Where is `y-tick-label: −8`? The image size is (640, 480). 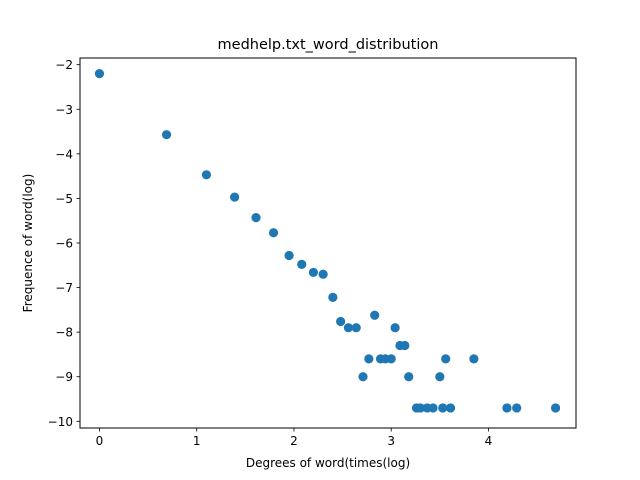 y-tick-label: −8 is located at coordinates (64, 333).